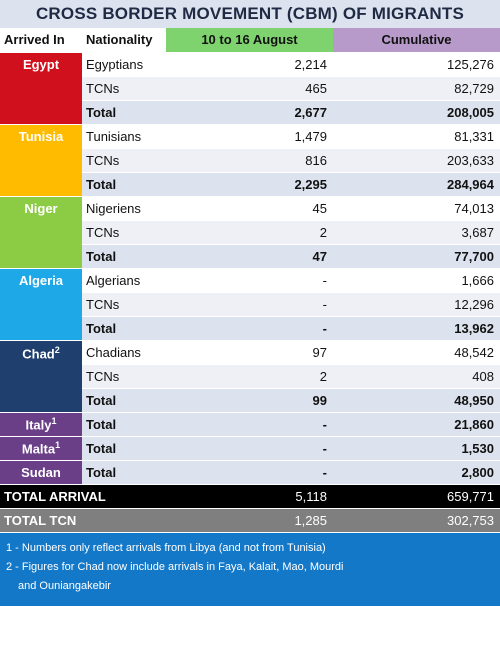 The width and height of the screenshot is (500, 659). I want to click on table-row: TCNs 2 3,687, so click(250, 232).